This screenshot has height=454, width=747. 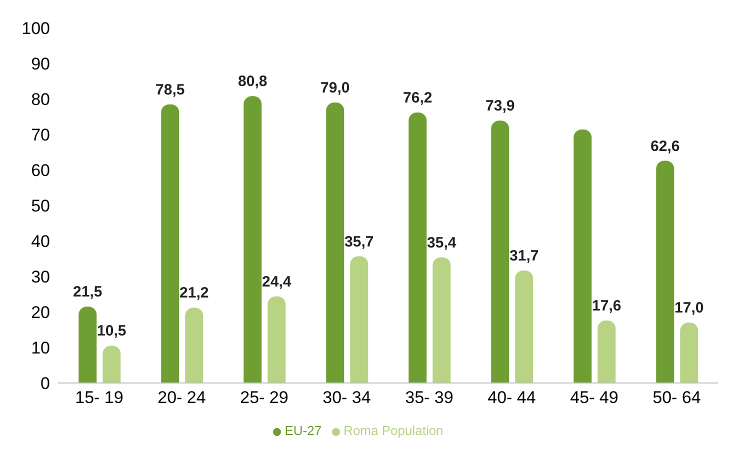 What do you see at coordinates (607, 306) in the screenshot?
I see `data-label: 17,6` at bounding box center [607, 306].